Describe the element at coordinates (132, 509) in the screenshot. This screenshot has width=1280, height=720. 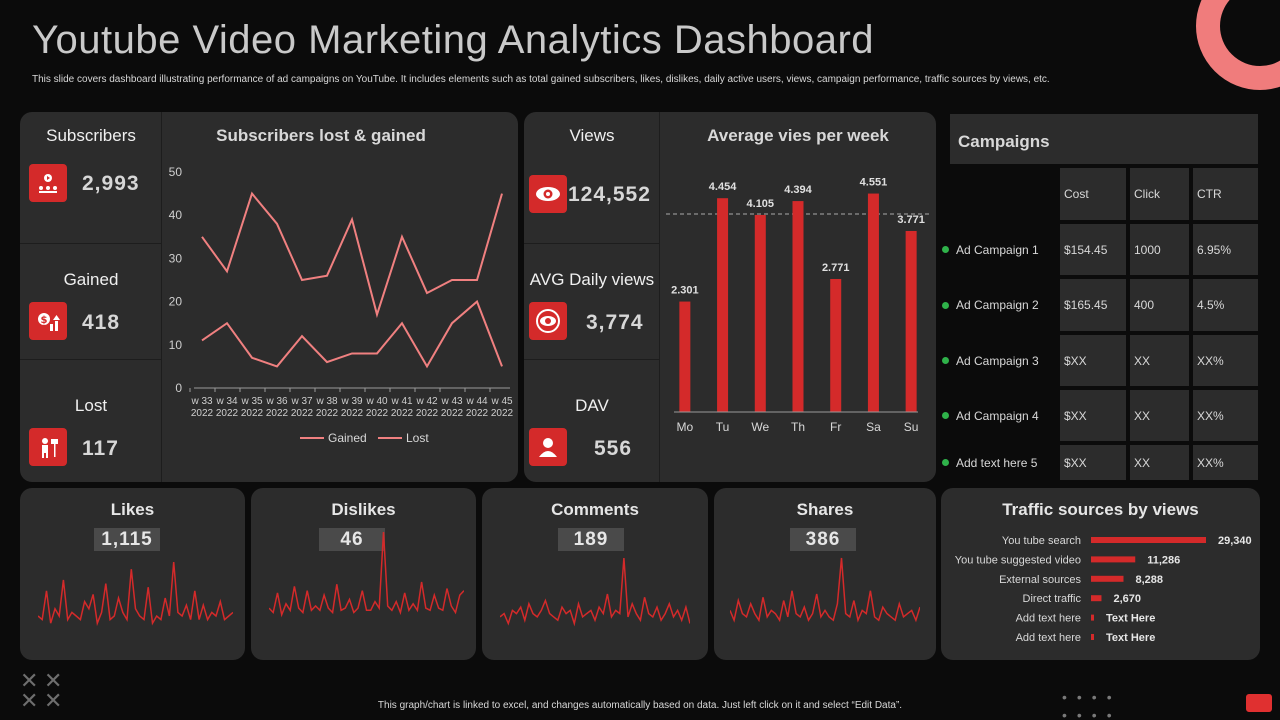
I see `card-title: Likes` at that location.